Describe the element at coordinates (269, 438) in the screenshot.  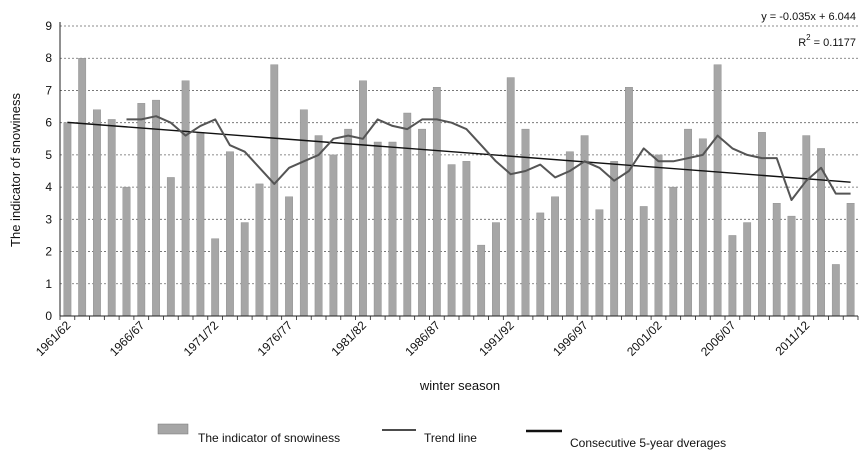
I see `legend-bar-label: The indicator of snowiness` at that location.